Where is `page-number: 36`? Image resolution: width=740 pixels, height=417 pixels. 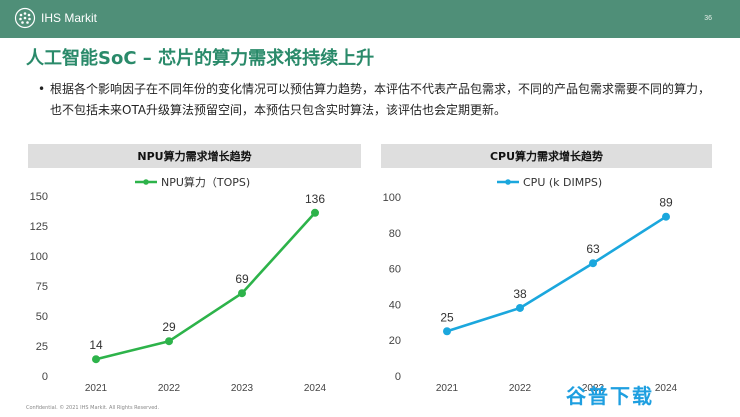
page-number: 36 is located at coordinates (708, 18).